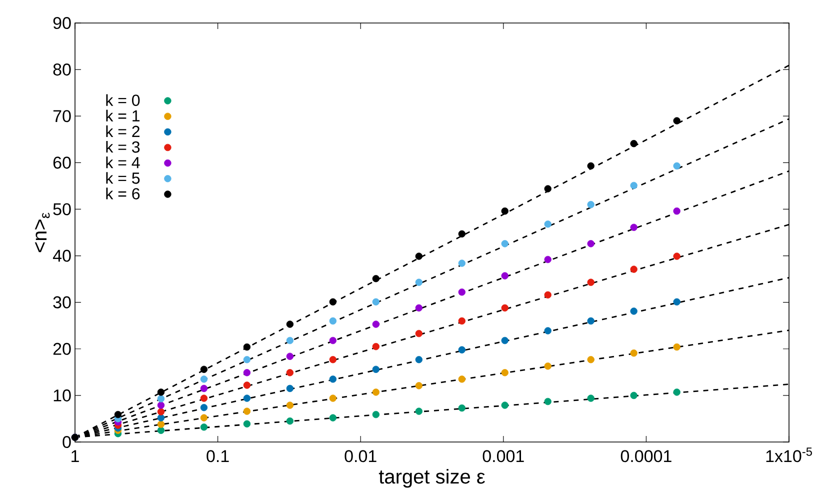  I want to click on legend-label: k = 6, so click(123, 194).